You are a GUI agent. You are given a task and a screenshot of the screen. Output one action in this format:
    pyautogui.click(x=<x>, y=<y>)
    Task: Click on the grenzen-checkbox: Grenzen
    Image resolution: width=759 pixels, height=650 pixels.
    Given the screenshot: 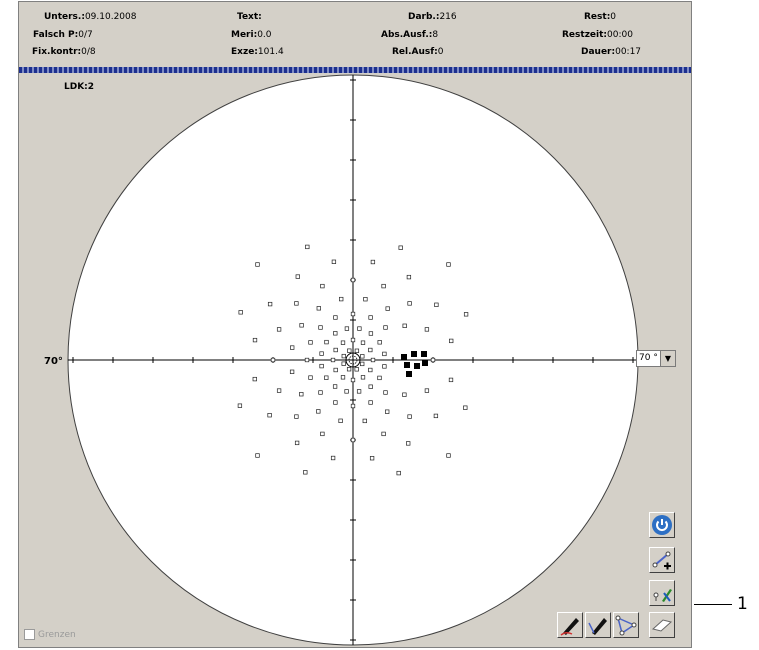 What is the action you would take?
    pyautogui.click(x=50, y=634)
    